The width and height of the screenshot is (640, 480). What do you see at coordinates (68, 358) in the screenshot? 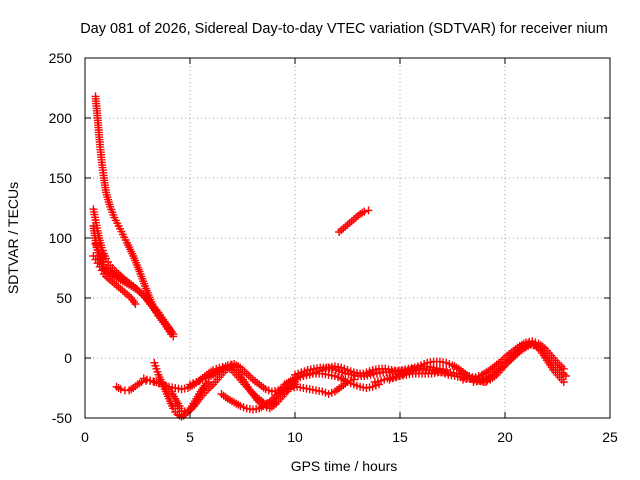
I see `y-tick-label: 0` at bounding box center [68, 358].